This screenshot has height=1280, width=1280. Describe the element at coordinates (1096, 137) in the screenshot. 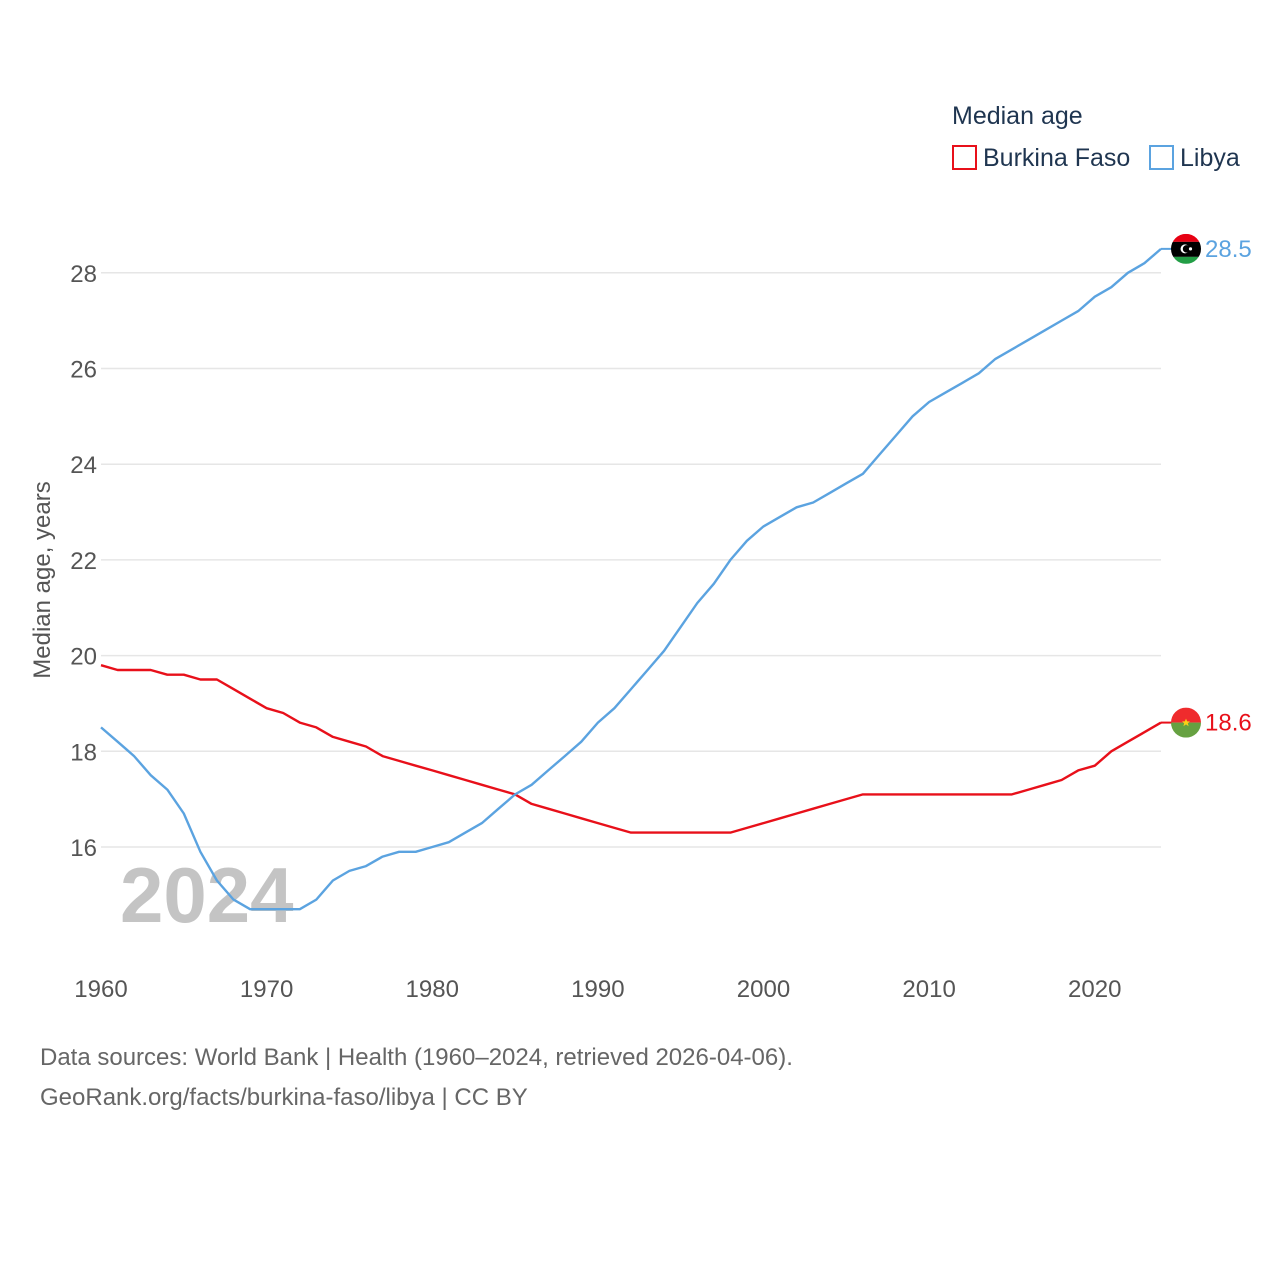

I see `legend: Median age Burkina Faso Libya` at that location.